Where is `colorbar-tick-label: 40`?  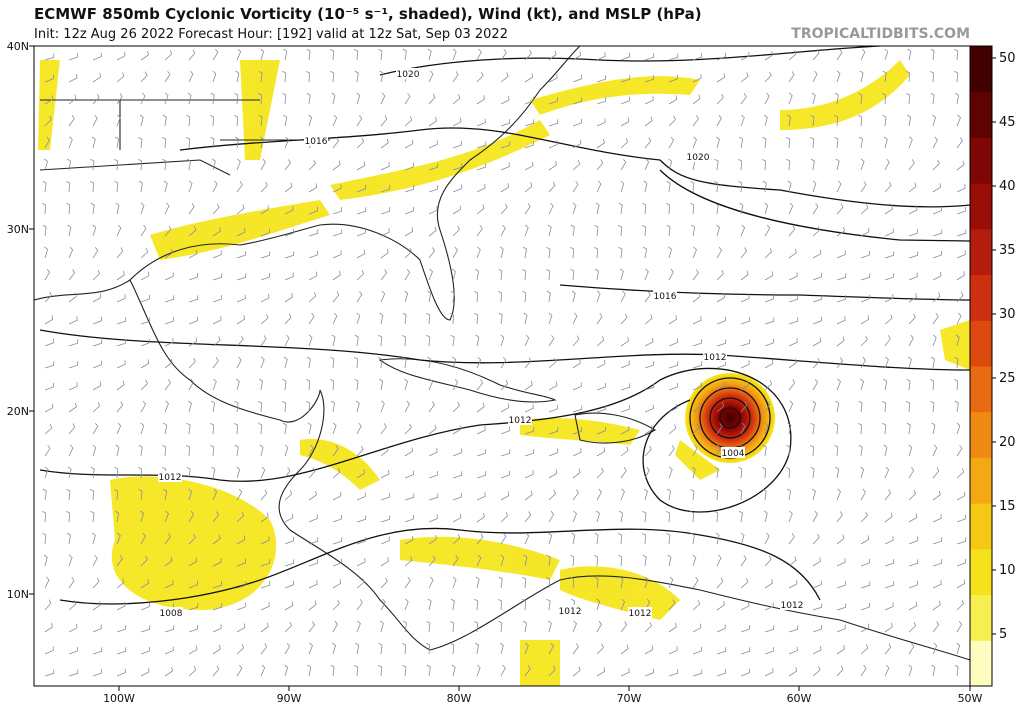 colorbar-tick-label: 40 is located at coordinates (1007, 186).